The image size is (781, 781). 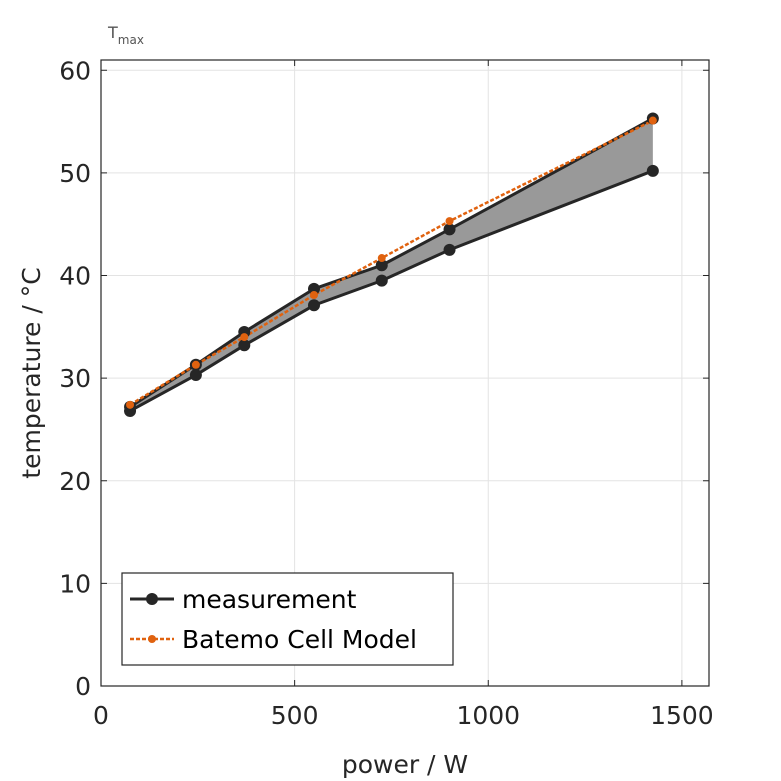 I want to click on legend-box, so click(x=287, y=619).